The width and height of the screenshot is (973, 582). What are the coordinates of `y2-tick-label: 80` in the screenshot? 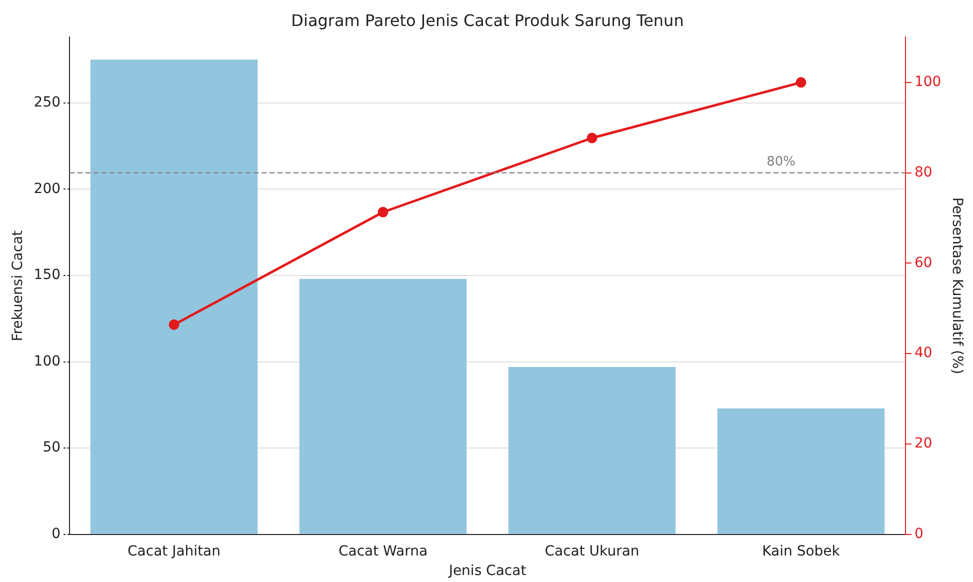 It's located at (923, 172).